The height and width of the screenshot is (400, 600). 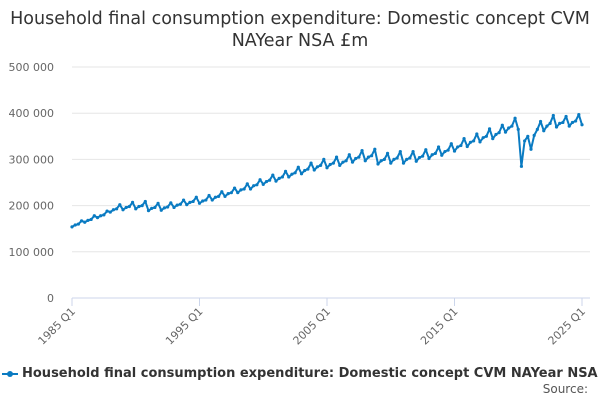 What do you see at coordinates (50, 298) in the screenshot?
I see `y-tick-label: 0` at bounding box center [50, 298].